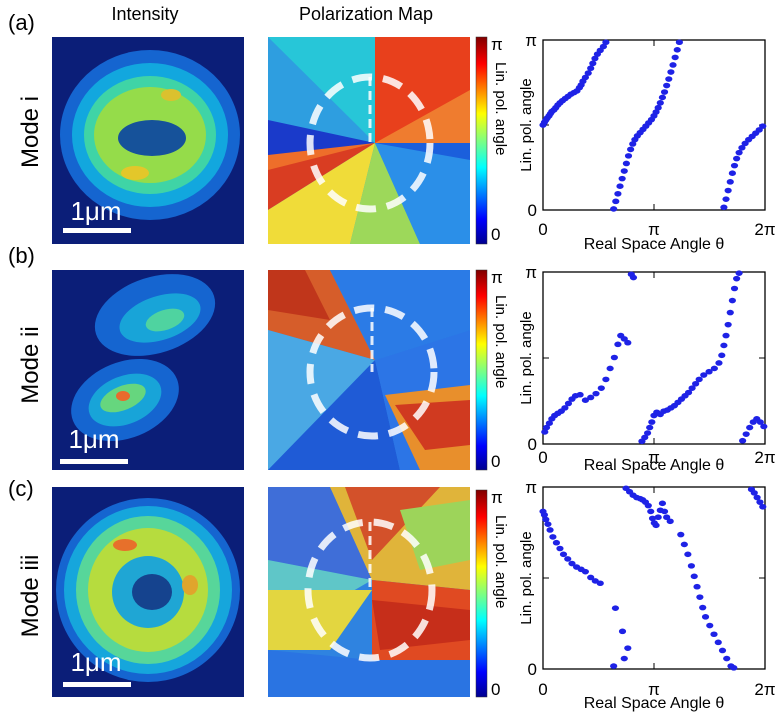 This screenshot has width=779, height=715. What do you see at coordinates (526, 577) in the screenshot?
I see `y-axis-label-c: Lin. pol. angle` at bounding box center [526, 577].